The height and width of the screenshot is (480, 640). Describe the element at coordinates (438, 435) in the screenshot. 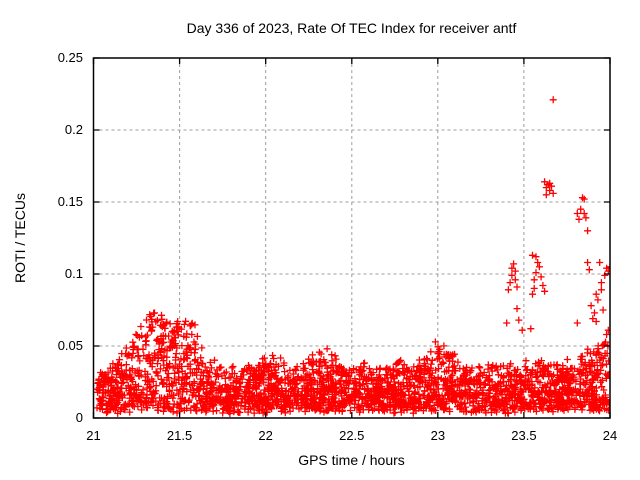

I see `x-tick-label: 23` at that location.